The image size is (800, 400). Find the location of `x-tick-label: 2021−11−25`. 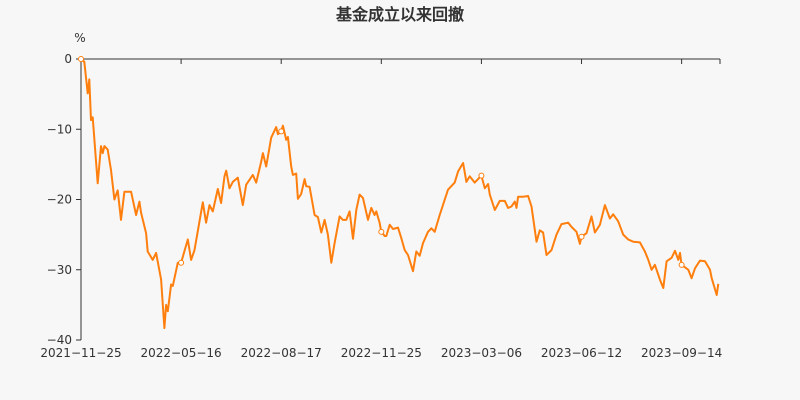

x-tick-label: 2021−11−25 is located at coordinates (80, 353).